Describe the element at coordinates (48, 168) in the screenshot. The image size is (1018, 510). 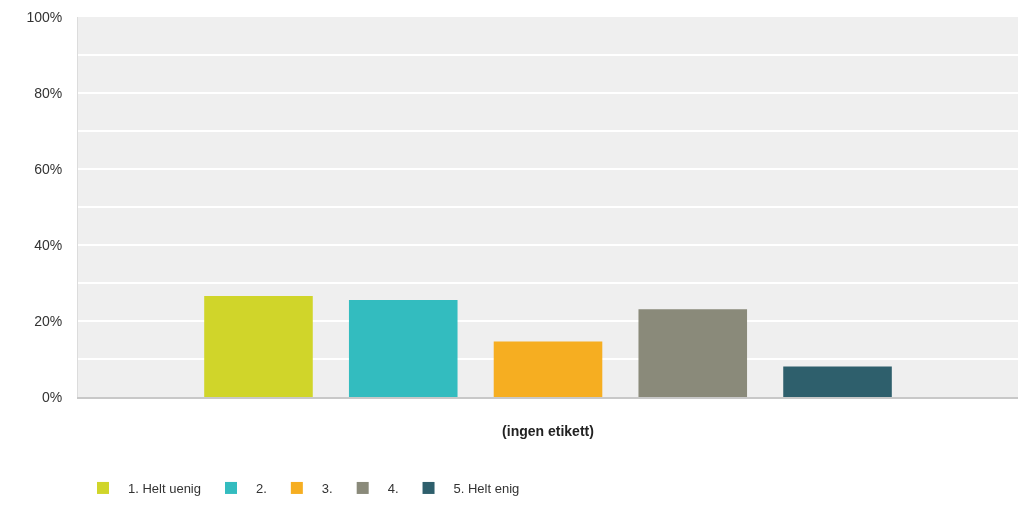
I see `y-tick-label: 60%` at that location.